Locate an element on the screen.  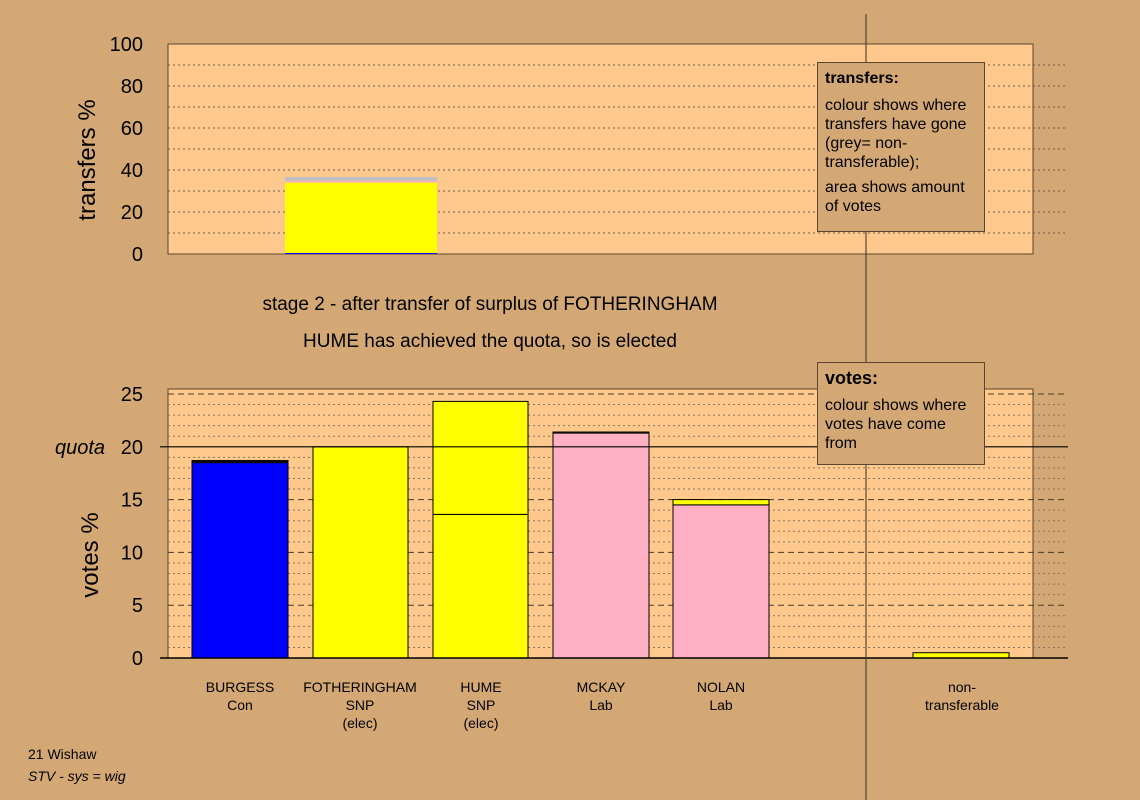
transfers-legend-text-2: area shows amount of votes is located at coordinates (895, 197).